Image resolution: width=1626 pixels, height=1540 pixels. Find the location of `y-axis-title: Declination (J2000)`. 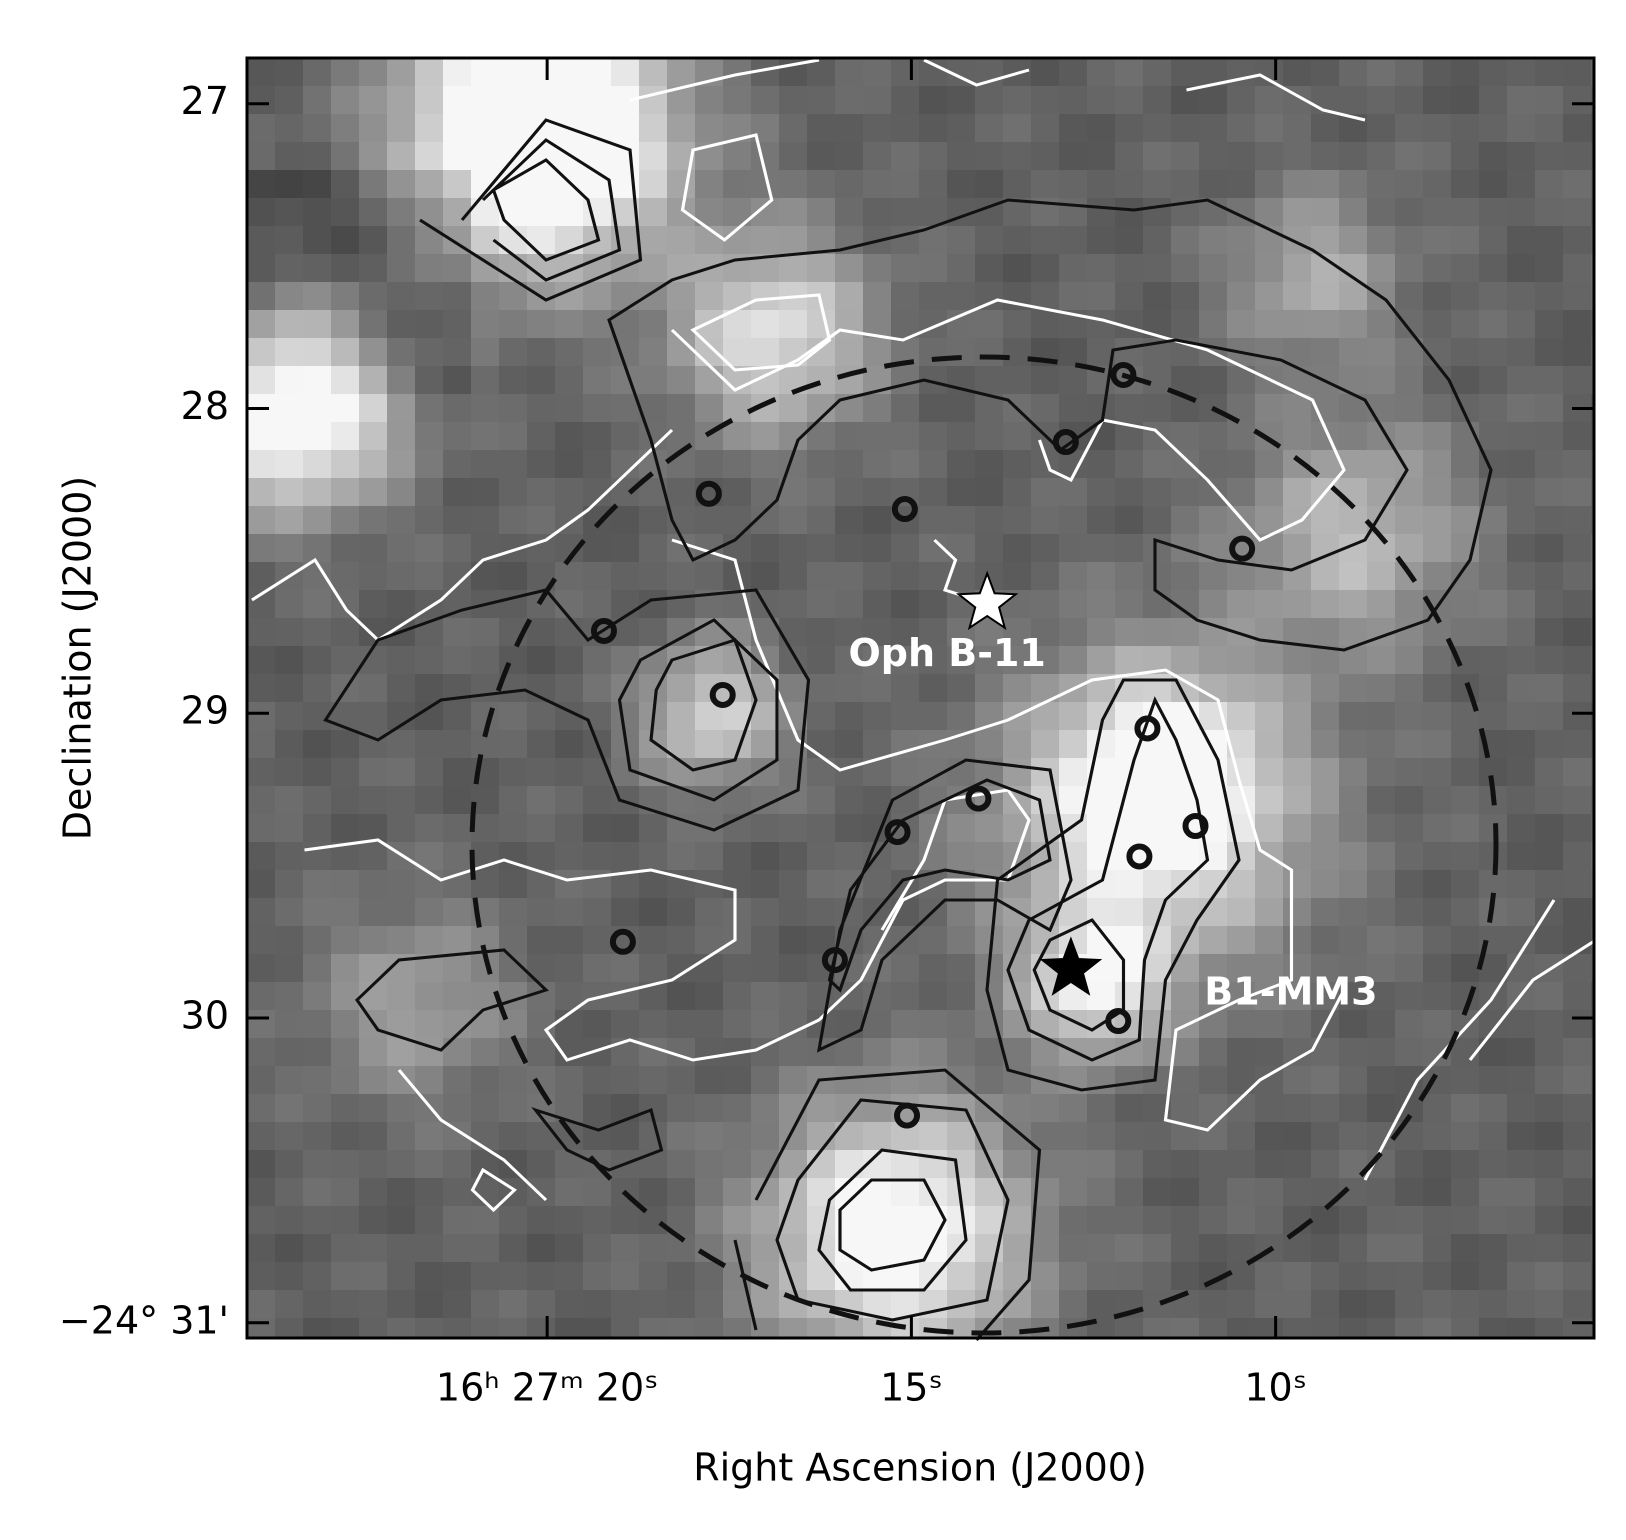

y-axis-title: Declination (J2000) is located at coordinates (78, 658).